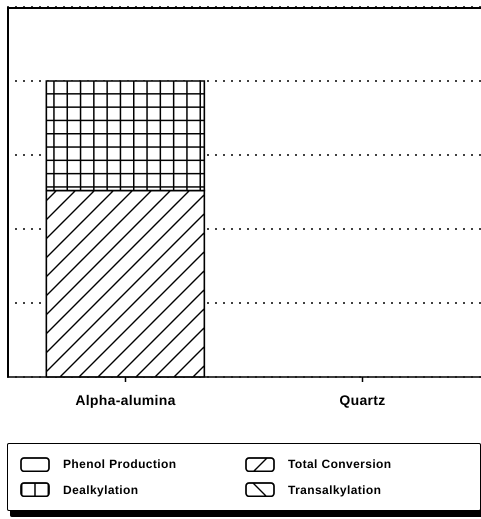 Image resolution: width=481 pixels, height=519 pixels. I want to click on legend-label: Transalkylation, so click(335, 489).